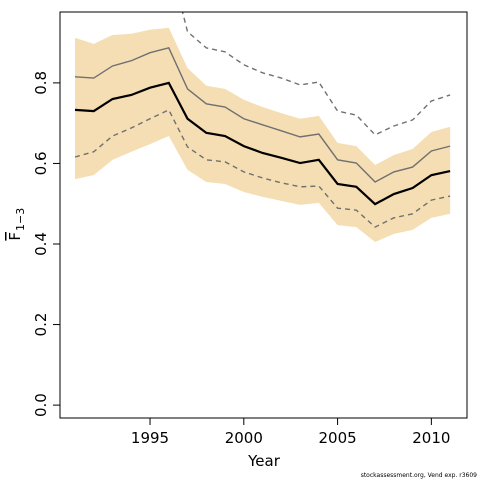  What do you see at coordinates (244, 438) in the screenshot?
I see `x-tick-label: 2000` at bounding box center [244, 438].